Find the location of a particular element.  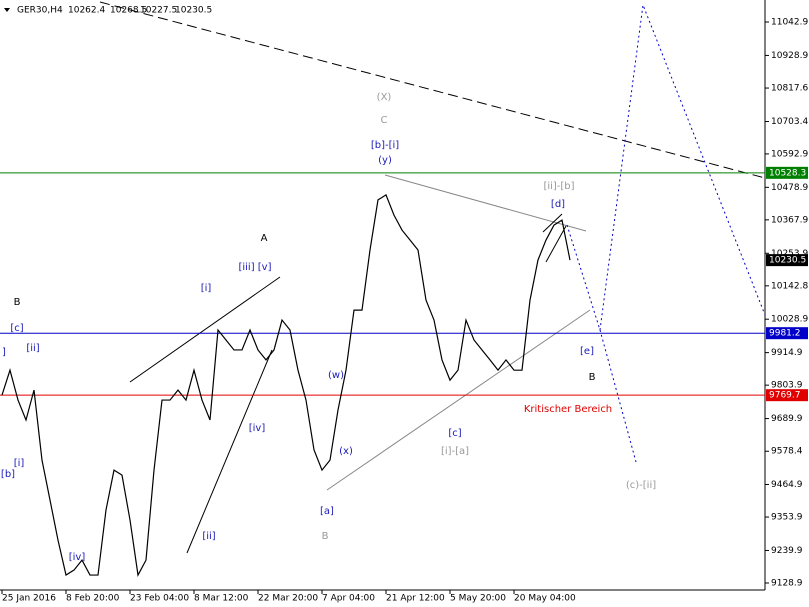

wave-label: Kritischer Bereich is located at coordinates (568, 409).